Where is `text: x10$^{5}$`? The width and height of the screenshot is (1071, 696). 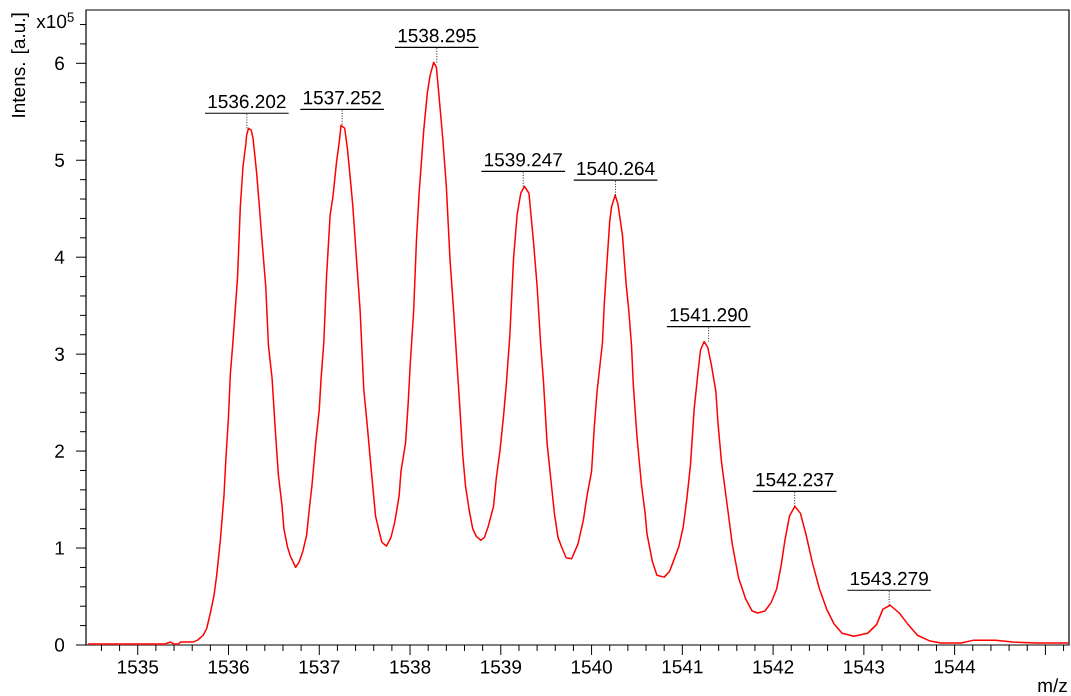
text: x10$^{5}$ is located at coordinates (55, 20).